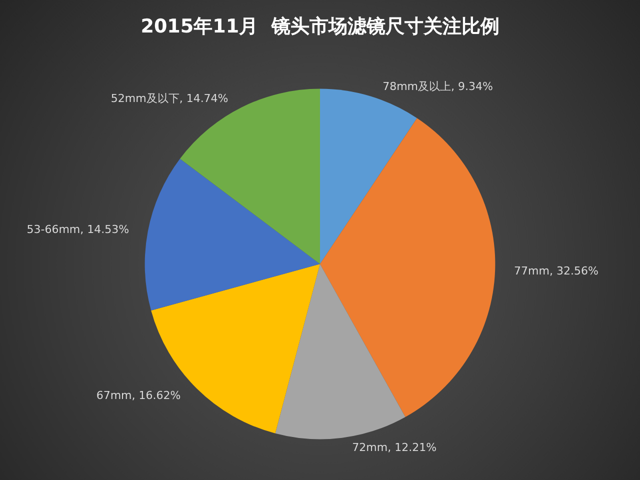 The width and height of the screenshot is (640, 480). Describe the element at coordinates (169, 98) in the screenshot. I see `slice-label: 52mm及以下, 14.74%` at that location.